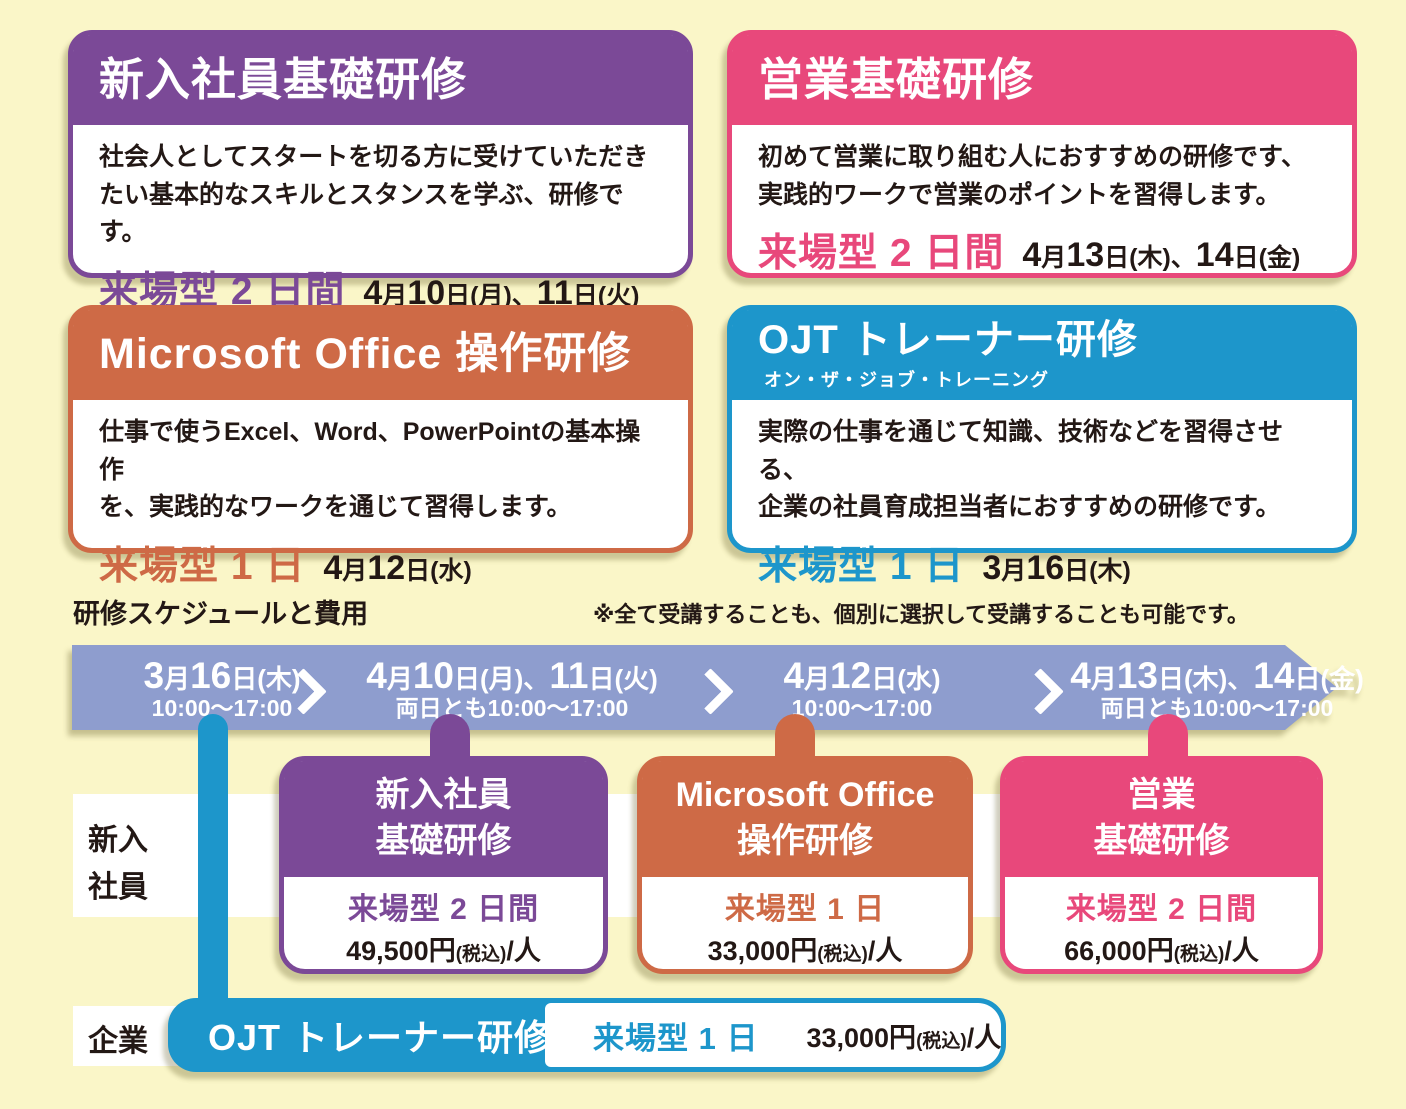 Image resolution: width=1406 pixels, height=1109 pixels. I want to click on schedule-card-title: Microsoft Office 操作研修, so click(805, 819).